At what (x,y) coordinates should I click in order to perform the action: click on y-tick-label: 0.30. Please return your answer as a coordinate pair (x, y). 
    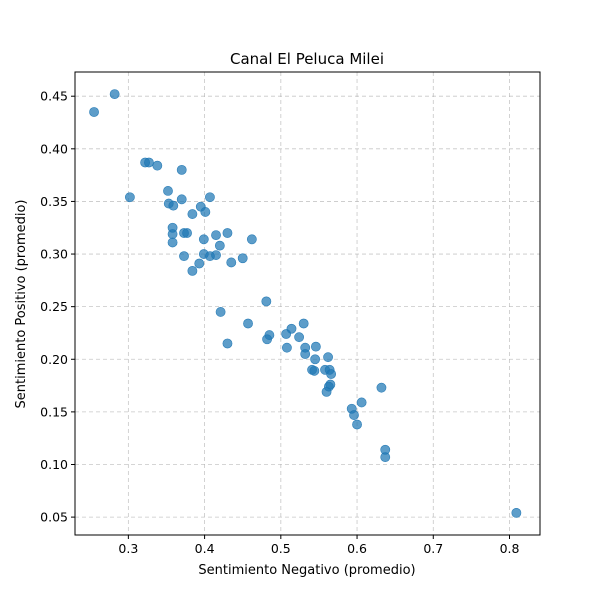
    Looking at the image, I should click on (54, 254).